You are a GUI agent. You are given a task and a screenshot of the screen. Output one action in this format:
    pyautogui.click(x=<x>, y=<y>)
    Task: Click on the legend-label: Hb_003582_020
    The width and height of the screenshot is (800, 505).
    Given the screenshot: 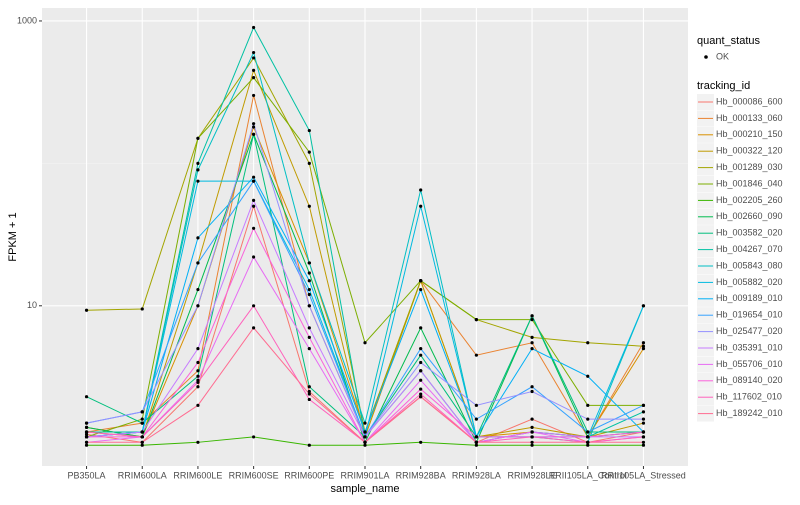 What is the action you would take?
    pyautogui.click(x=749, y=233)
    